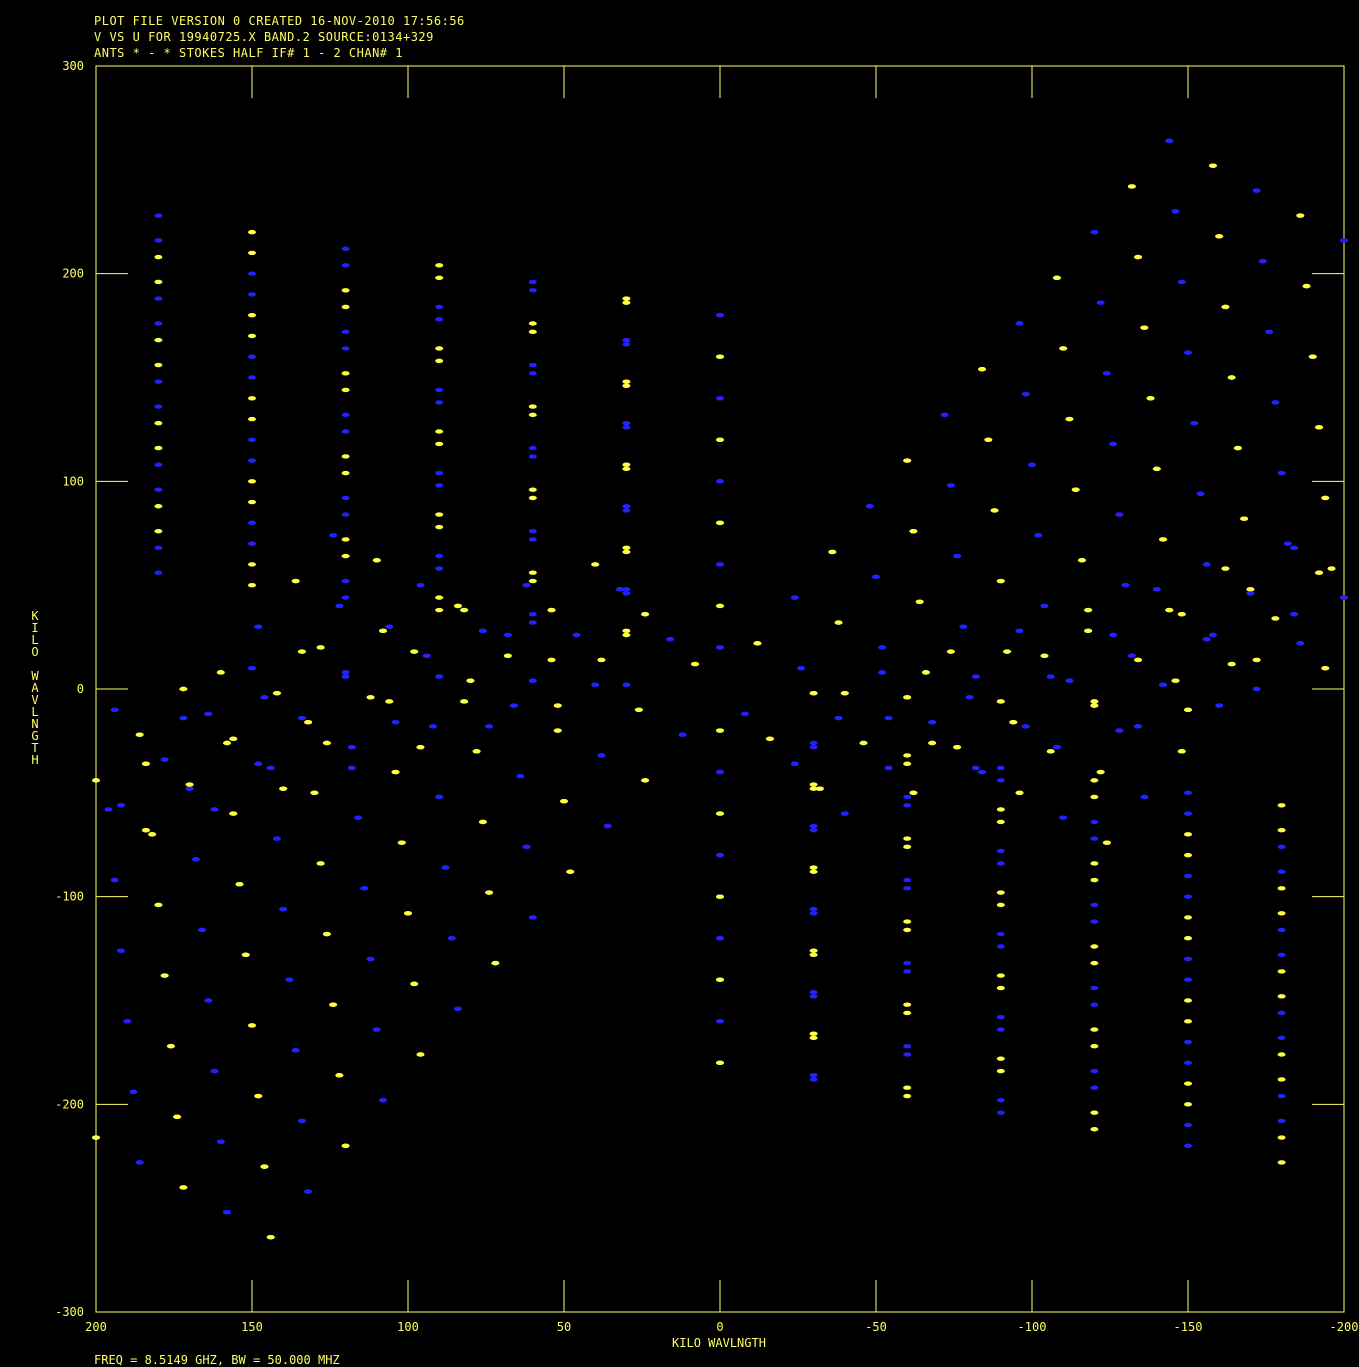 This screenshot has width=1359, height=1367. What do you see at coordinates (34, 724) in the screenshot?
I see `y-axis-label-char: N` at bounding box center [34, 724].